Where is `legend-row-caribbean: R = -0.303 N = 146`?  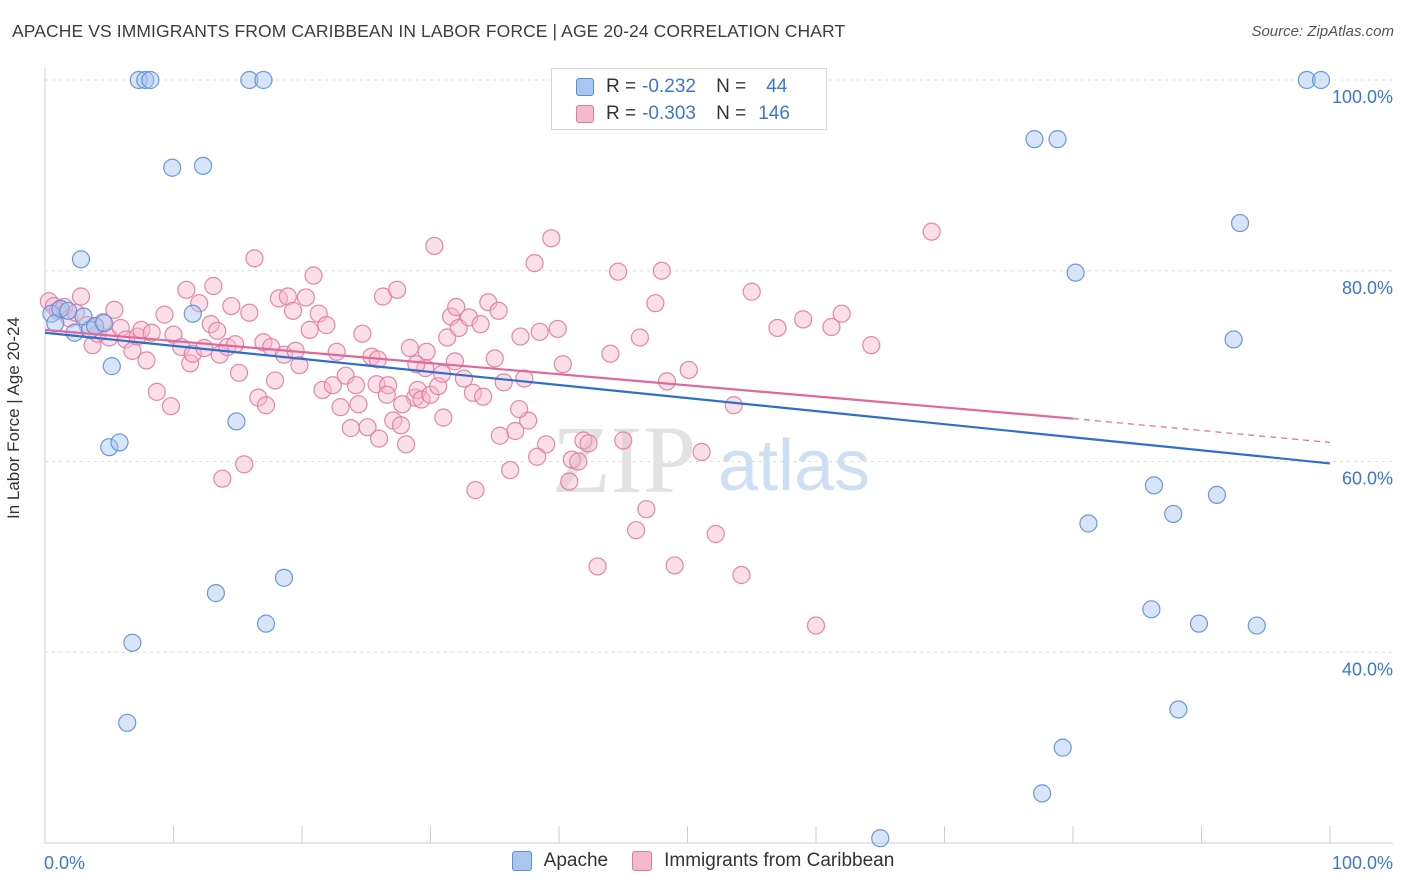 legend-row-caribbean: R = -0.303 N = 146 is located at coordinates (683, 114).